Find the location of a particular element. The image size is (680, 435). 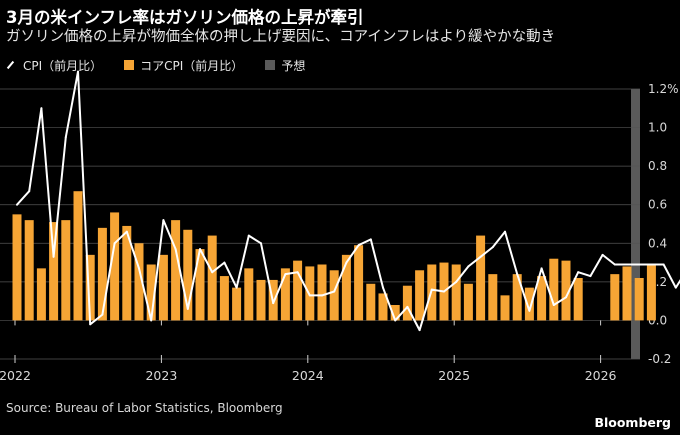

forecast-band is located at coordinates (635, 224).